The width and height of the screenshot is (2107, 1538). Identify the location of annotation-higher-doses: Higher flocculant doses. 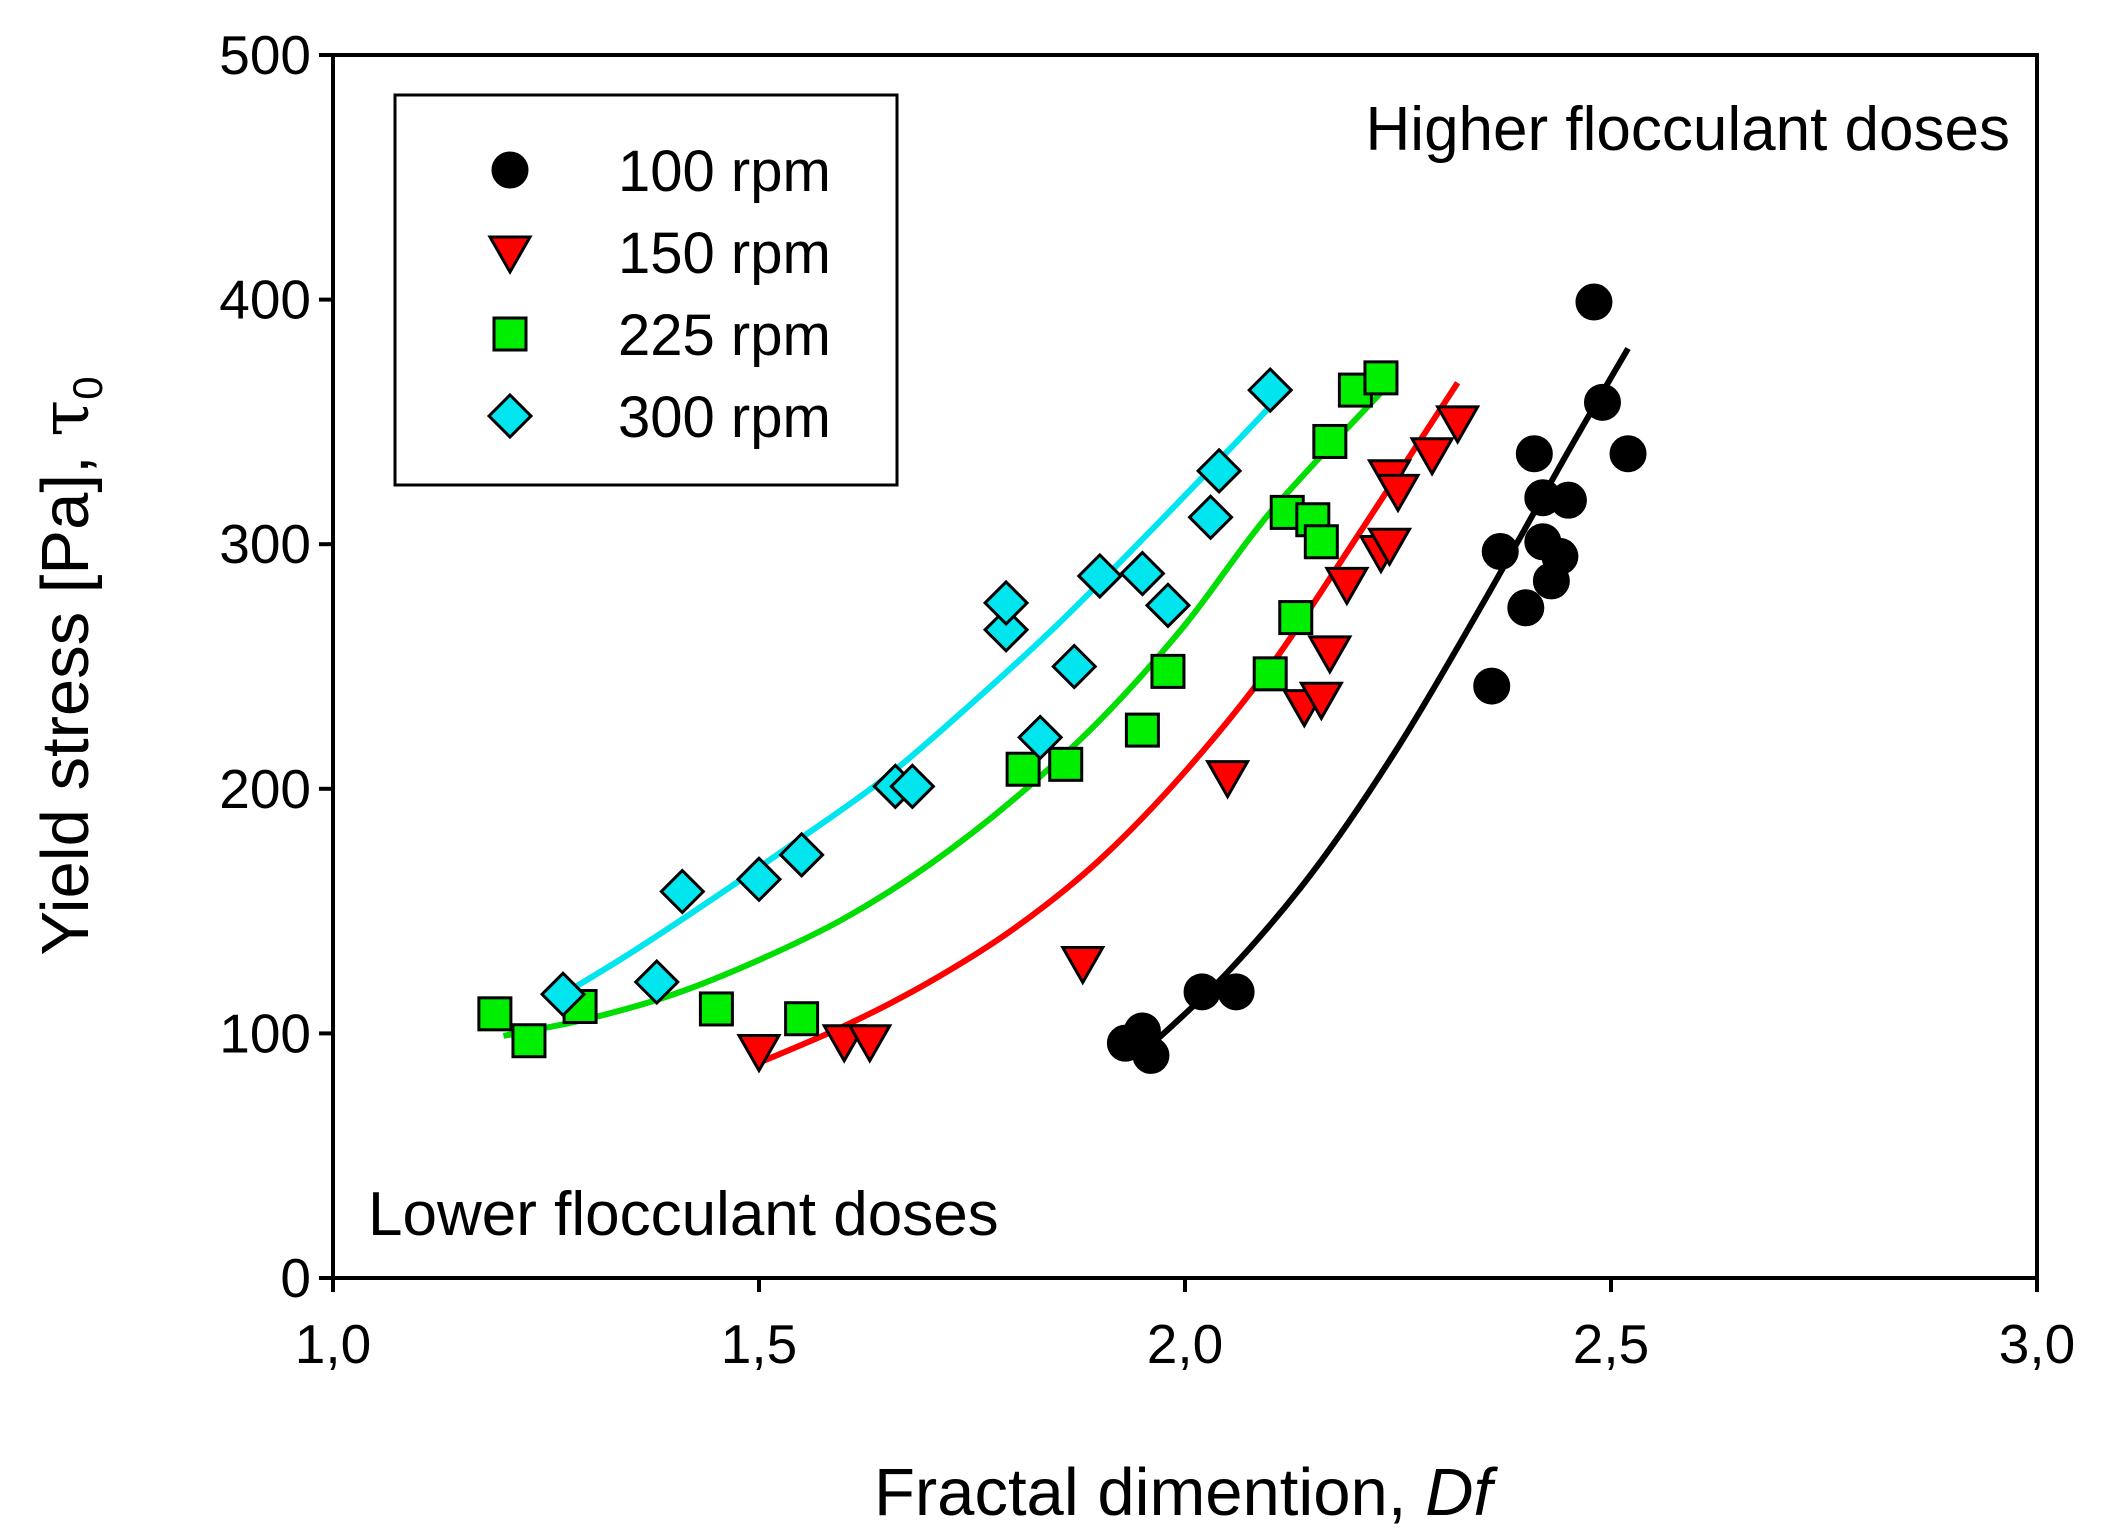
(1688, 129).